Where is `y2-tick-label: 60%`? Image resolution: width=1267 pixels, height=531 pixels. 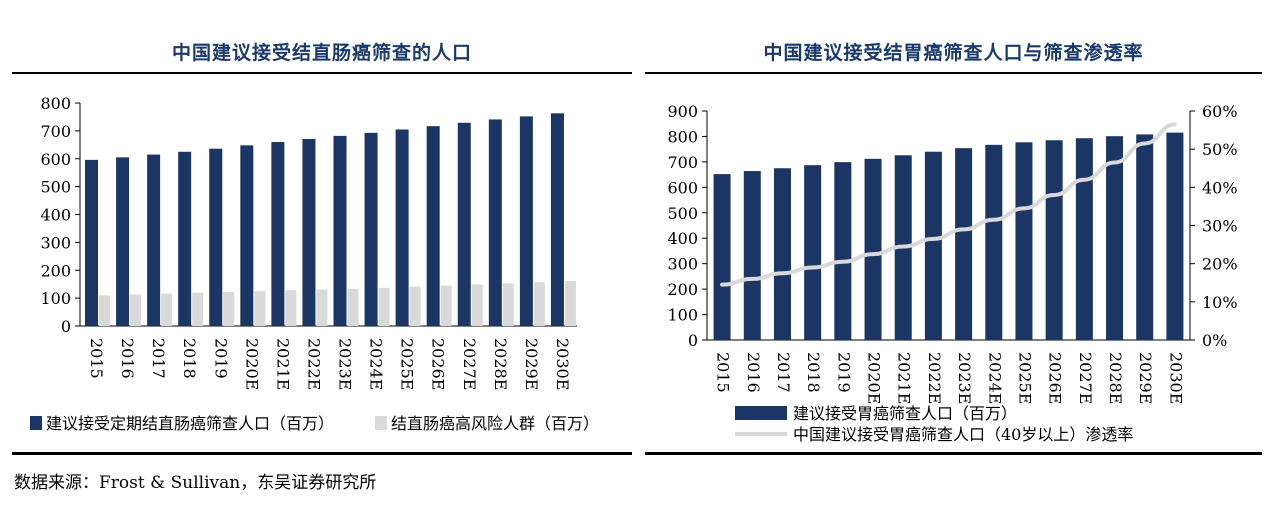 y2-tick-label: 60% is located at coordinates (1220, 111).